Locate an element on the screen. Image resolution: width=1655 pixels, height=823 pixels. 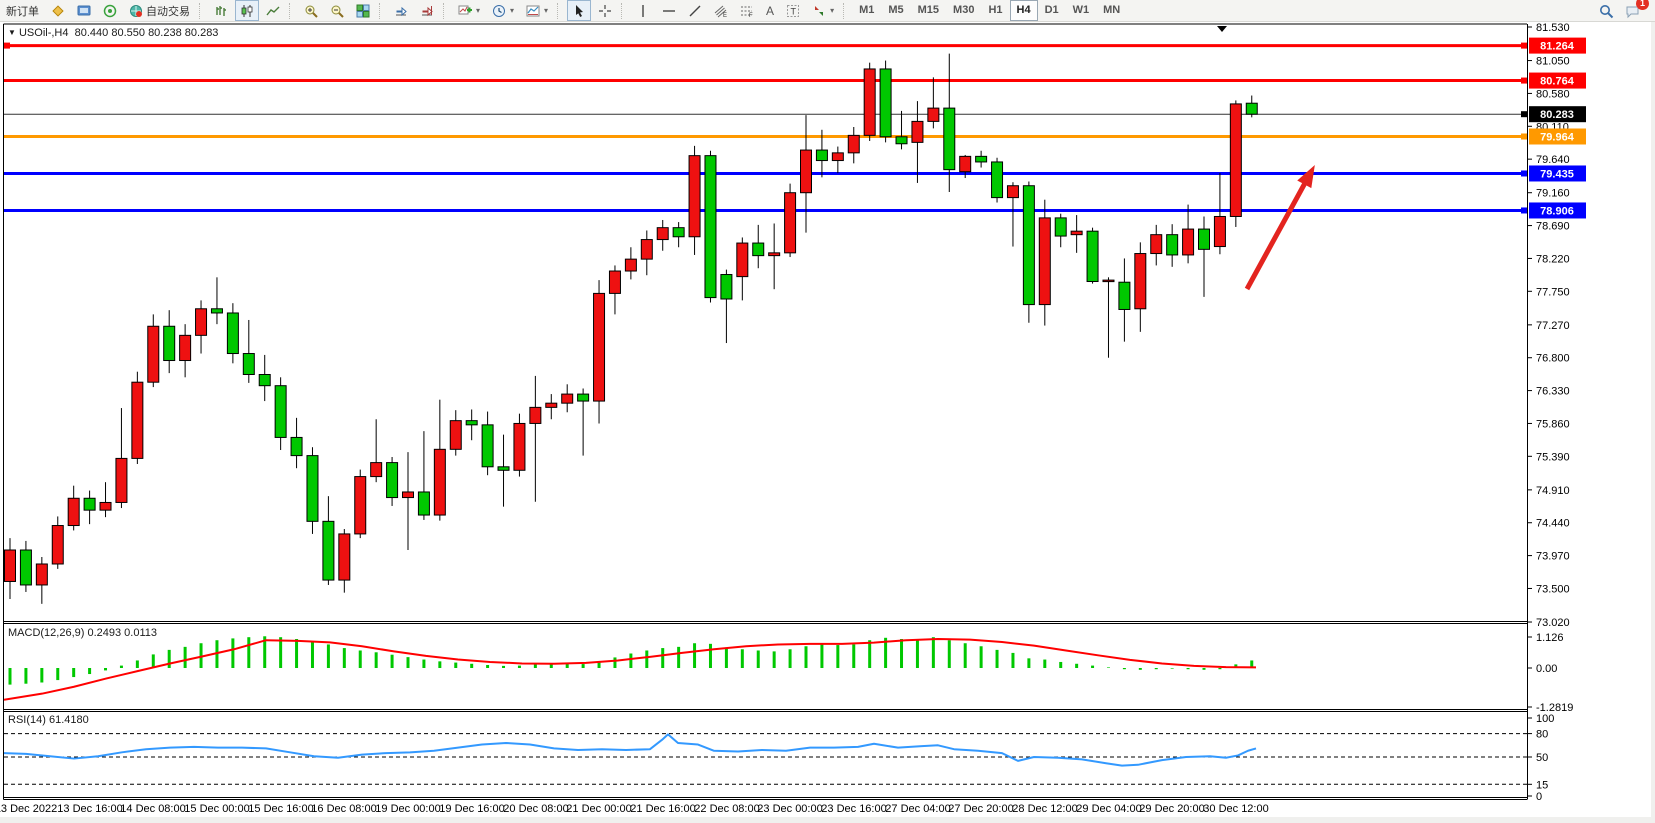
price-tick-label: 73.500 is located at coordinates (1553, 589).